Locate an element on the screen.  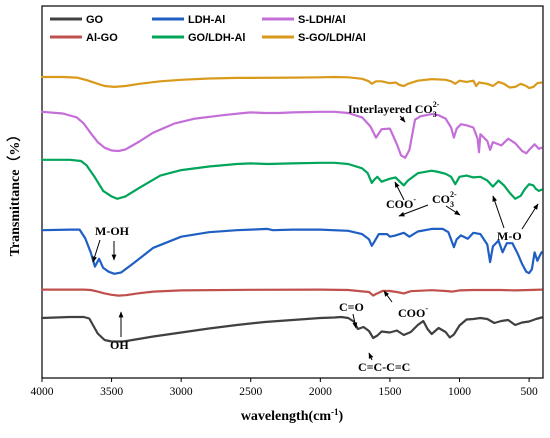
series-line-go-ldh-al is located at coordinates (291, 179).